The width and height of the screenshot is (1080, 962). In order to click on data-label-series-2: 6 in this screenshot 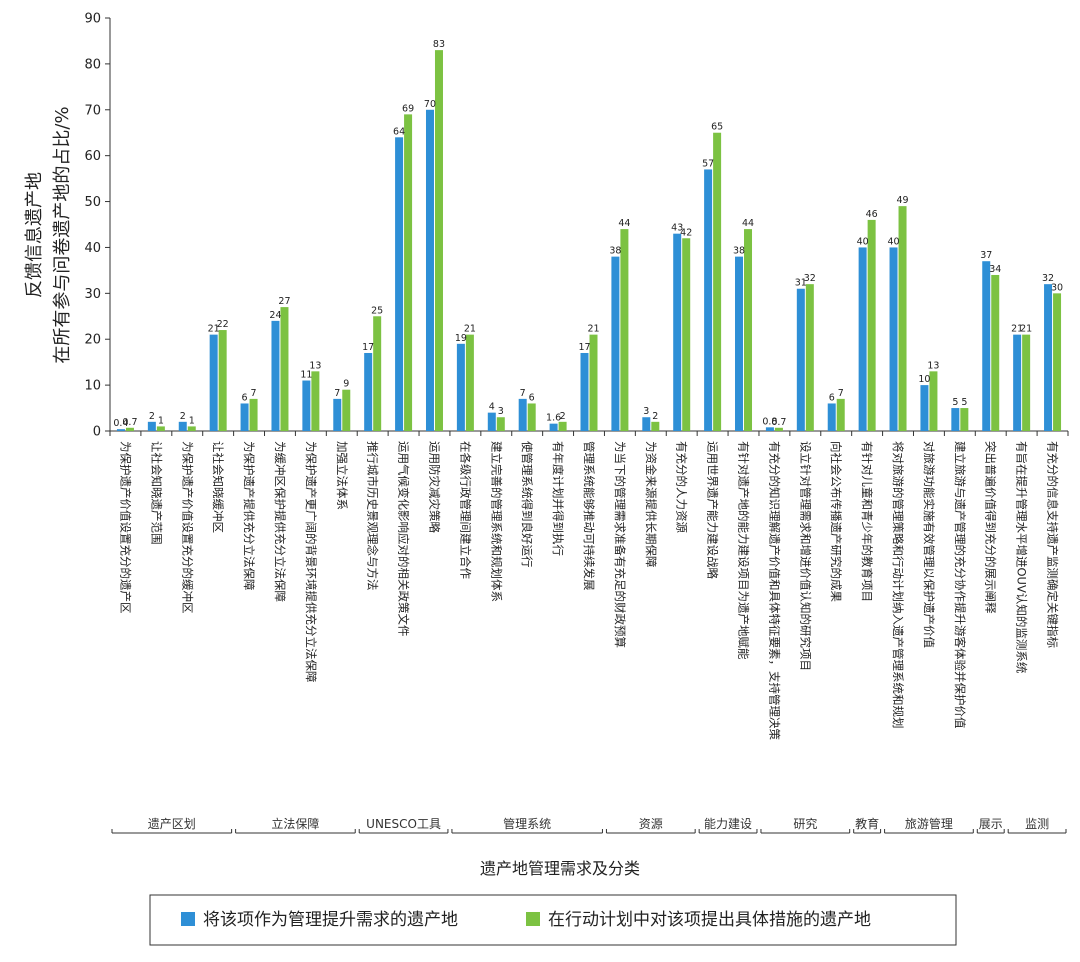, I will do `click(532, 397)`.